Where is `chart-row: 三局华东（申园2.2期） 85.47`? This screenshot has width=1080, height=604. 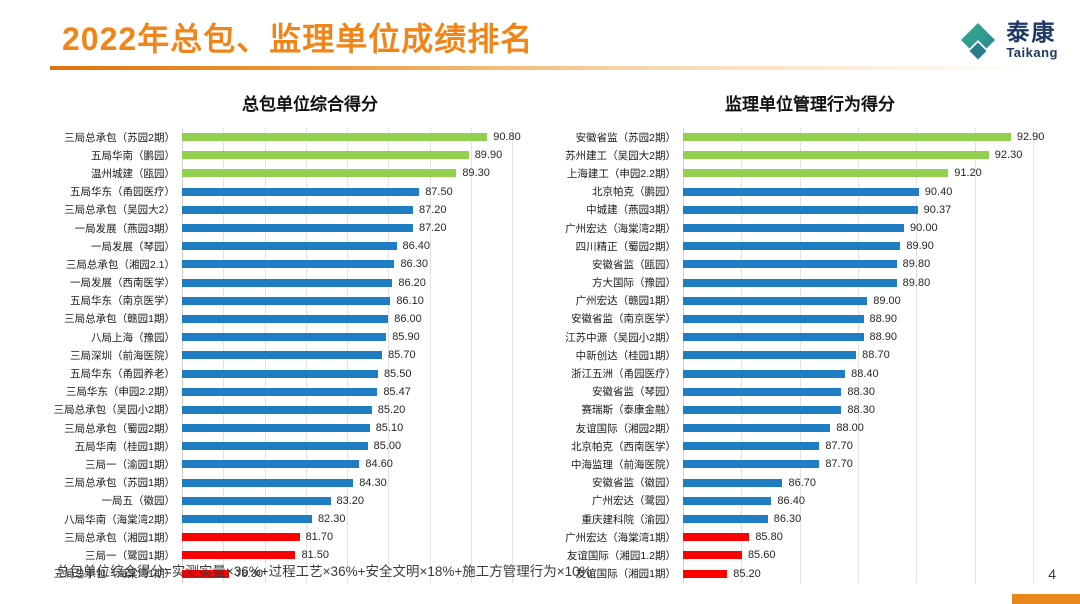
chart-row: 三局华东（申园2.2期） 85.47 is located at coordinates (282, 392).